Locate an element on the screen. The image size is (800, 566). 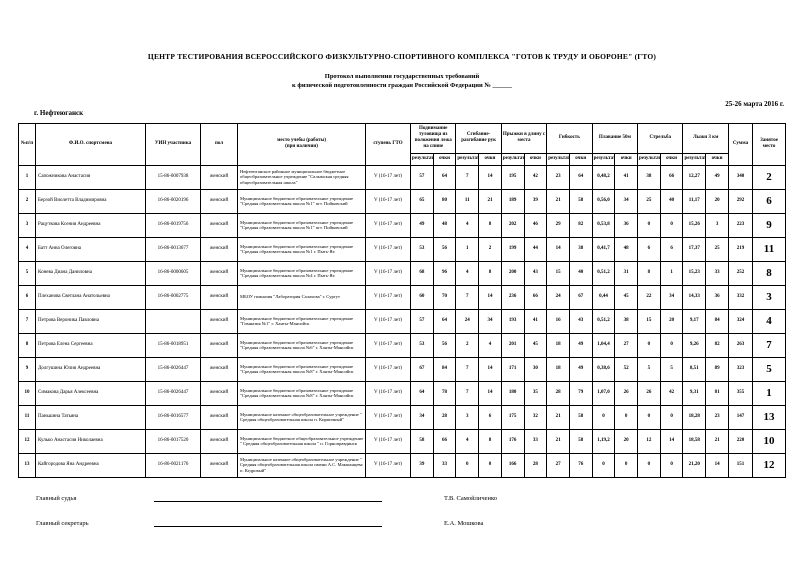
cell-skiing-result: 9,17 is located at coordinates (694, 321).